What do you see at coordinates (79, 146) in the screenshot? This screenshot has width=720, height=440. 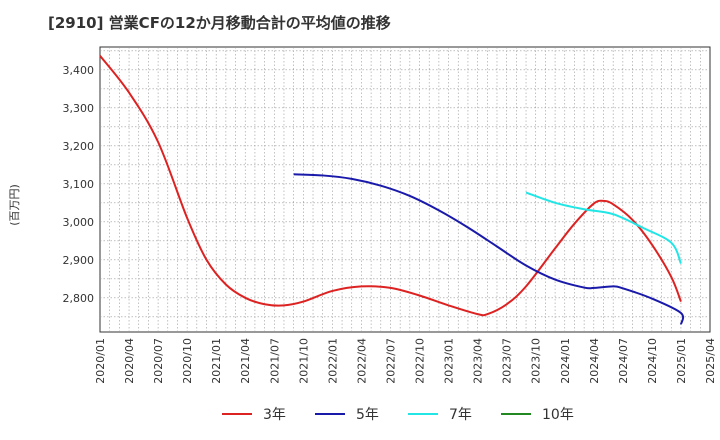 I see `y-tick-label: 3,200` at bounding box center [79, 146].